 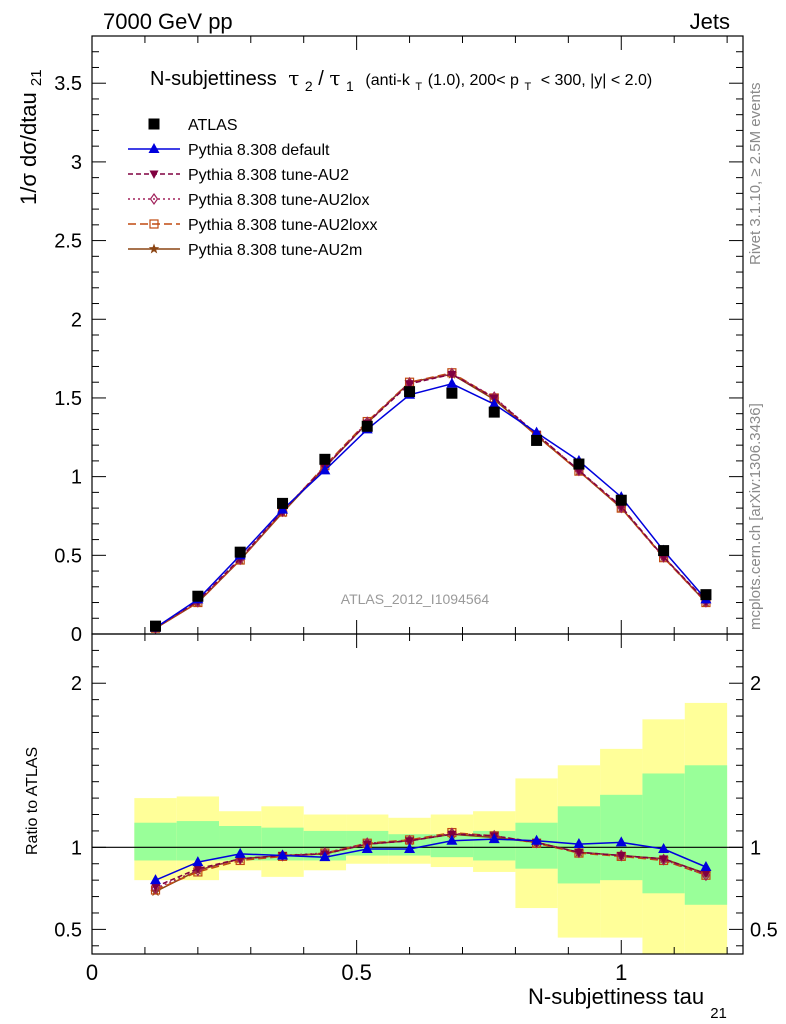 I want to click on title-tau2: τ, so click(x=293, y=78).